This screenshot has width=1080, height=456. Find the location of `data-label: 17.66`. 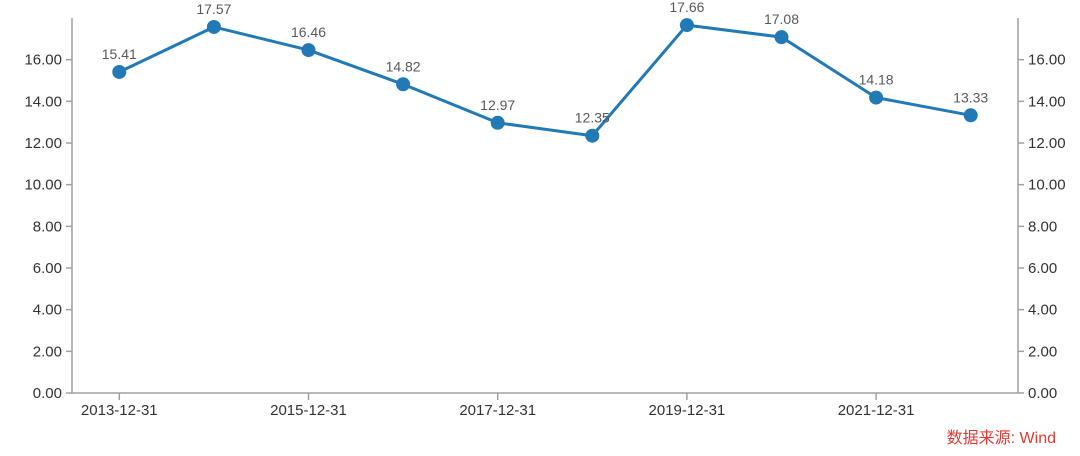

data-label: 17.66 is located at coordinates (686, 7).